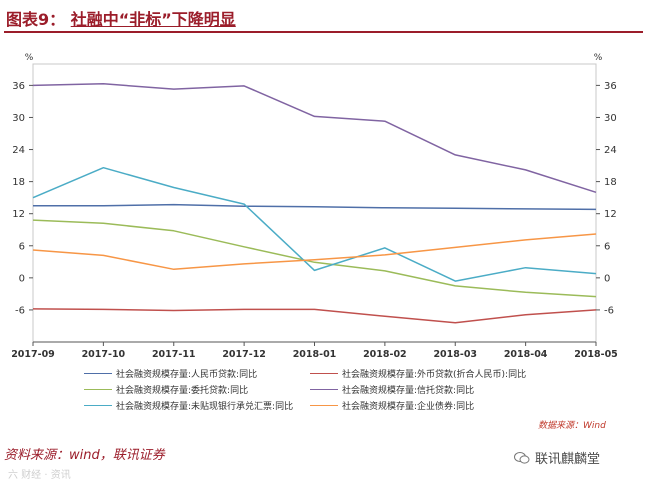  Describe the element at coordinates (408, 391) in the screenshot. I see `legend-label: 社会融资规模存量:信托贷款:同比` at that location.